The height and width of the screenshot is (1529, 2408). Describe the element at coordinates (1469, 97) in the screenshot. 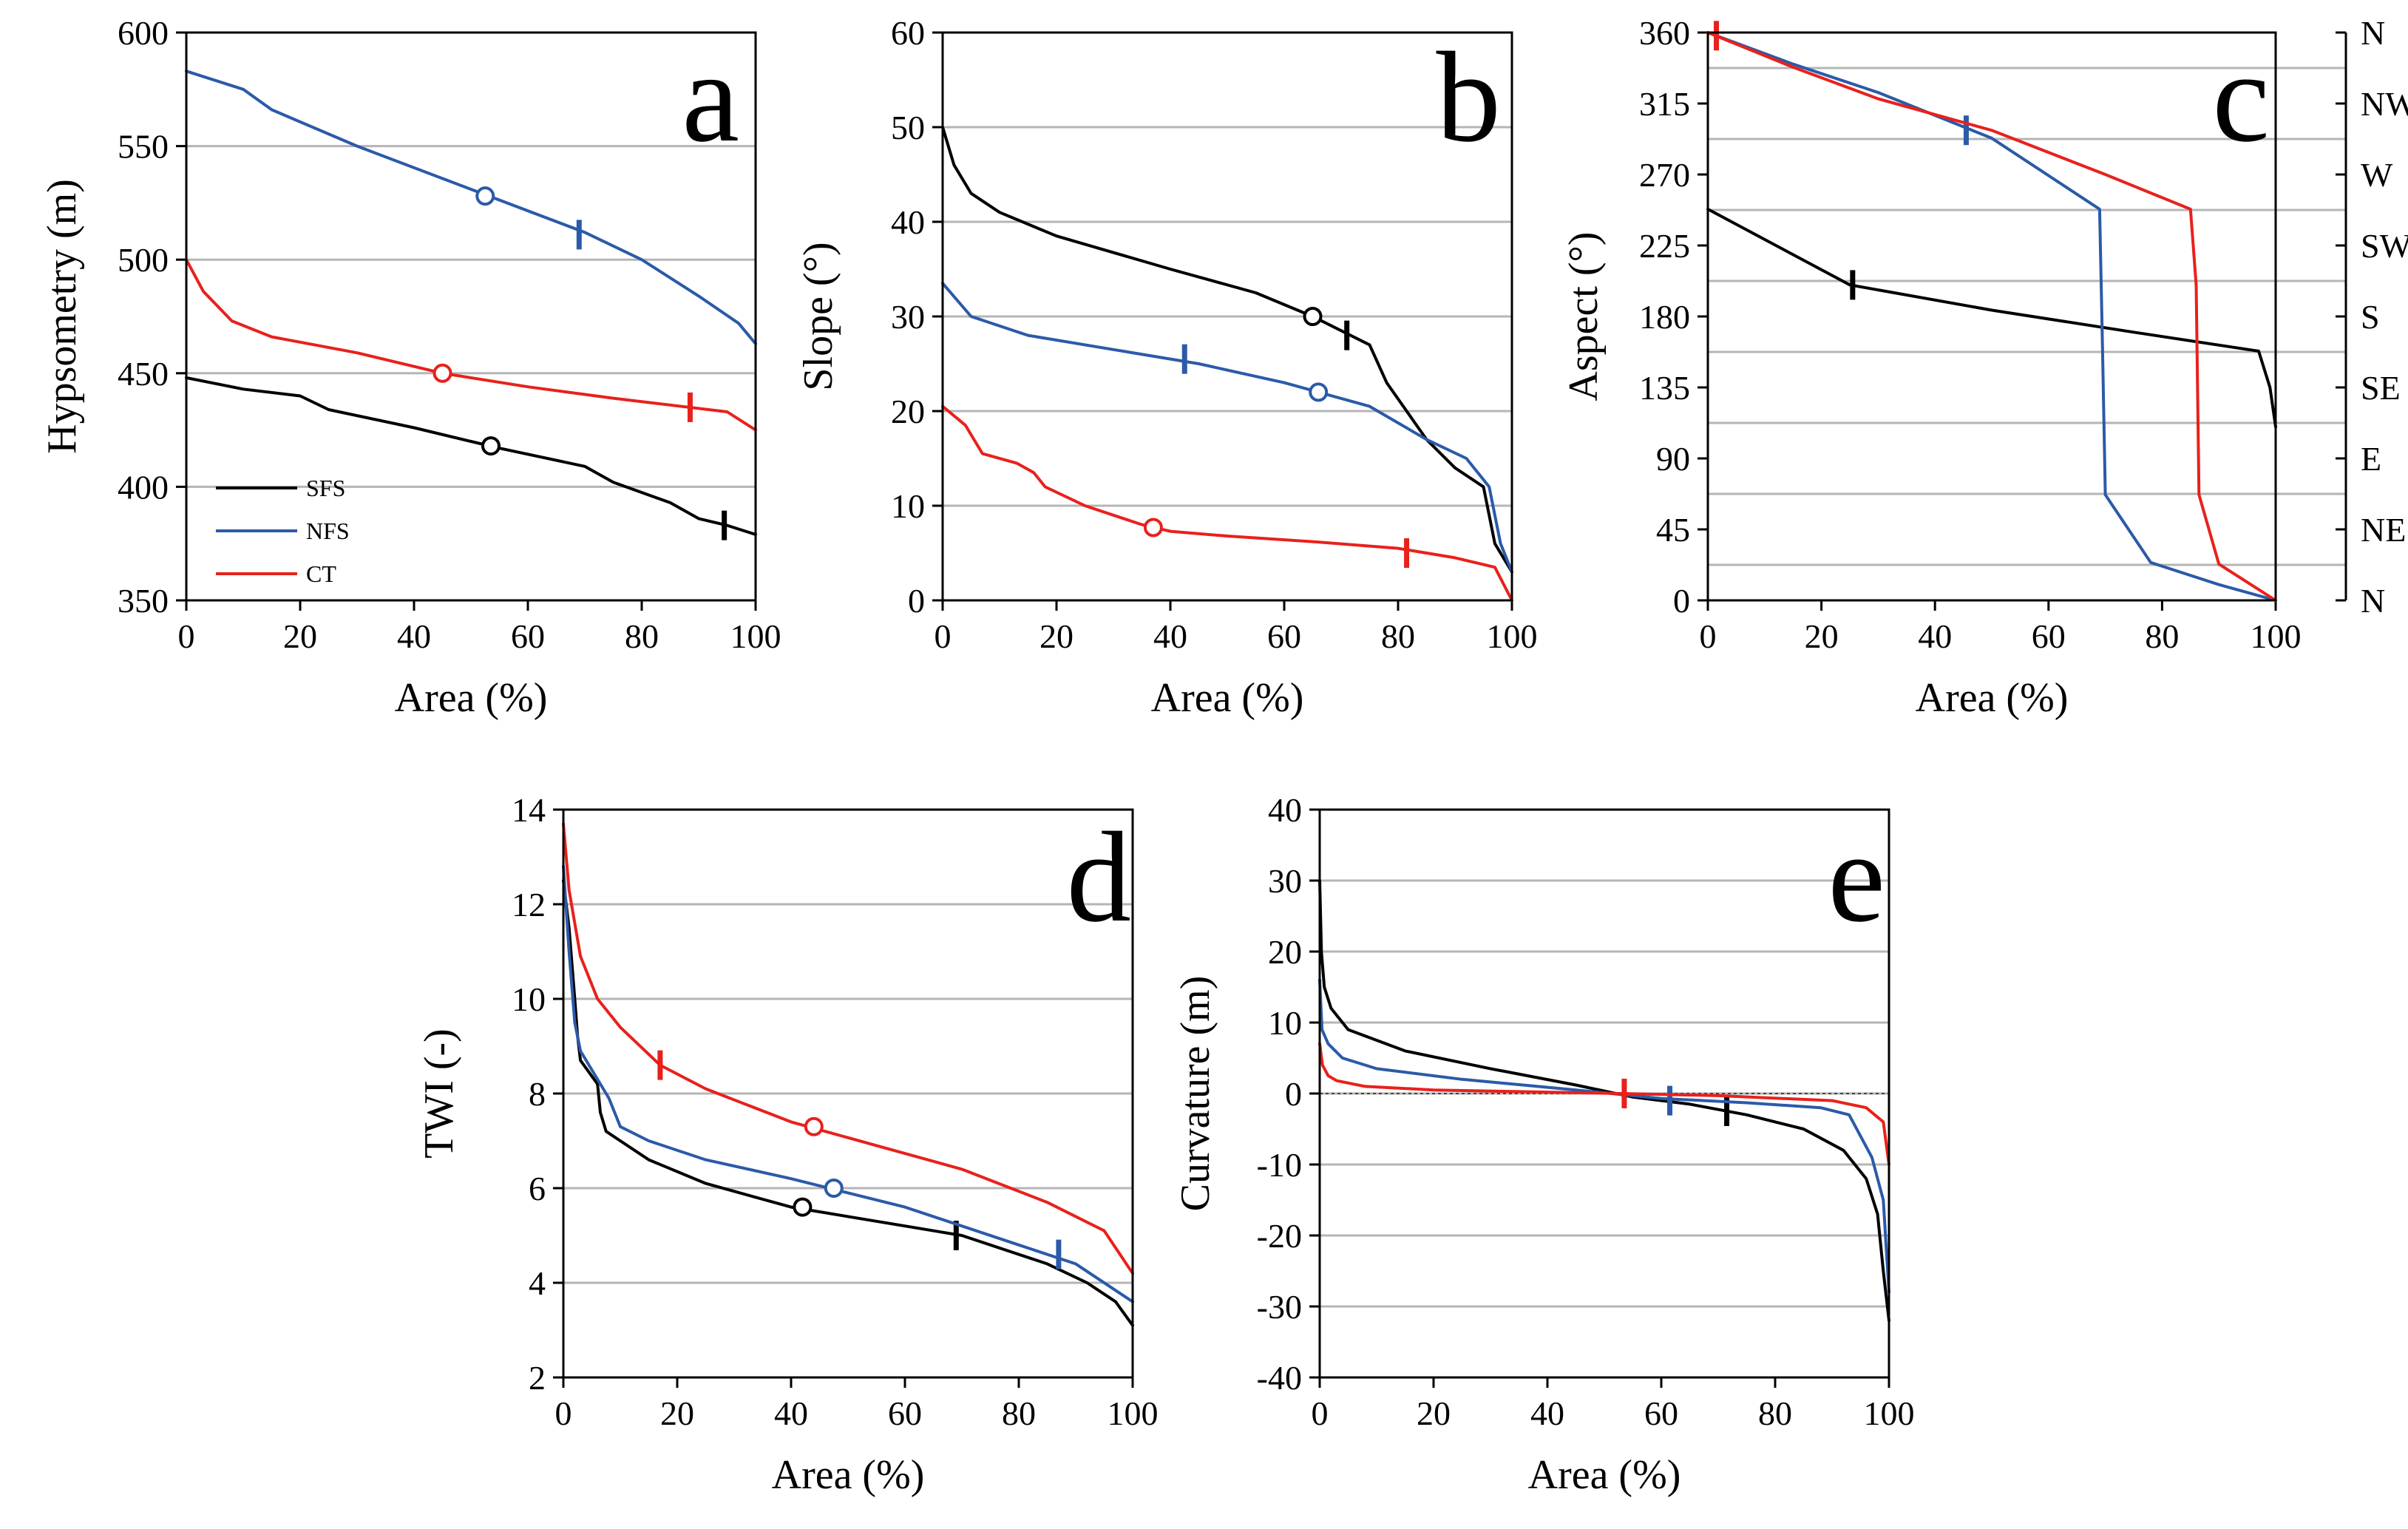

I see `panel-letter: b` at that location.